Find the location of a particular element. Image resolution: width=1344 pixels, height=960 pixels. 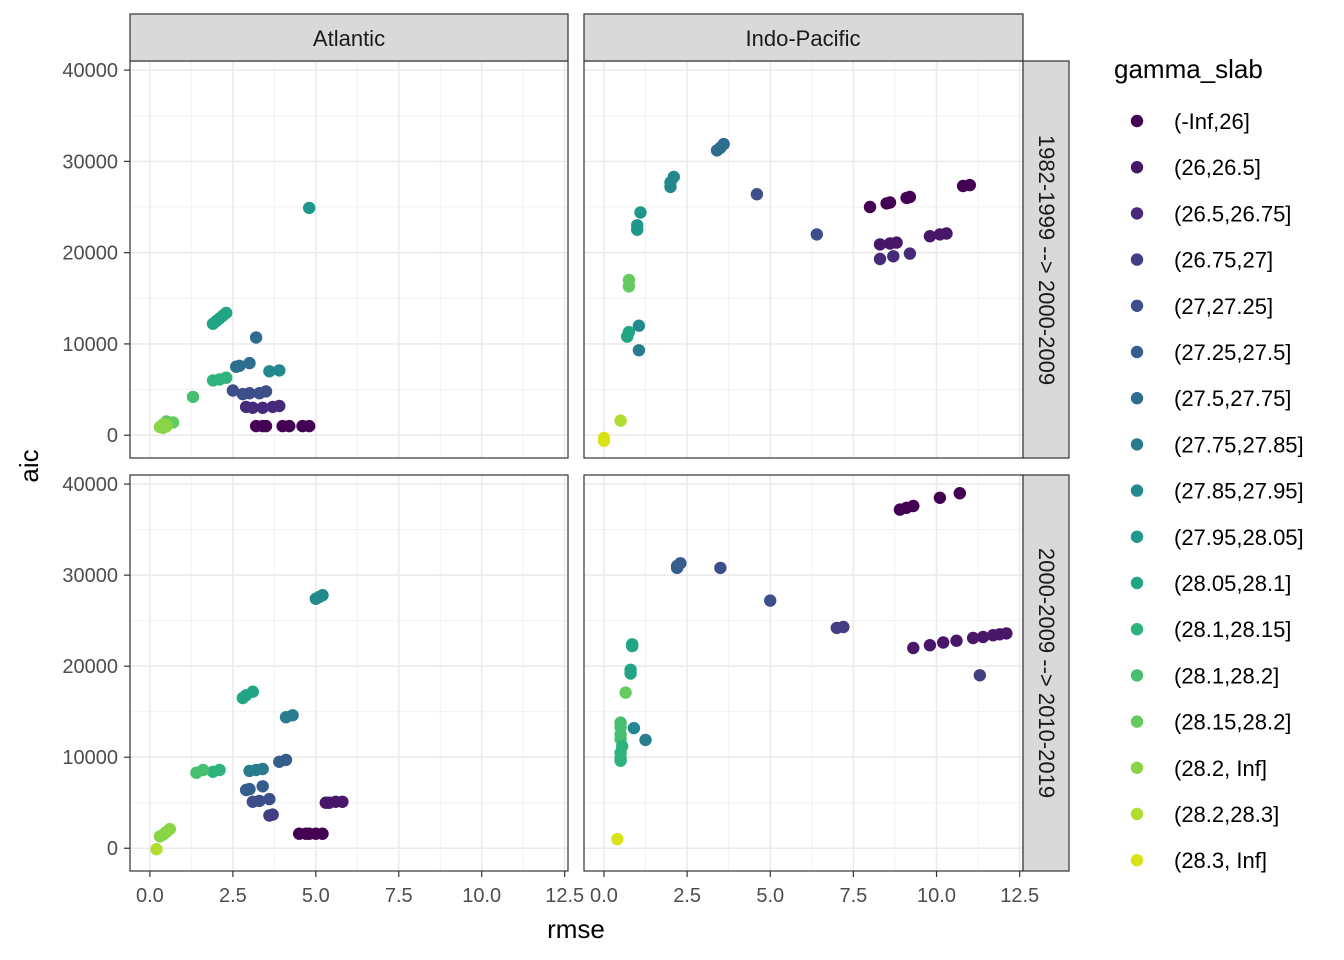

legend-item: (-Inf,26] is located at coordinates (1190, 121).